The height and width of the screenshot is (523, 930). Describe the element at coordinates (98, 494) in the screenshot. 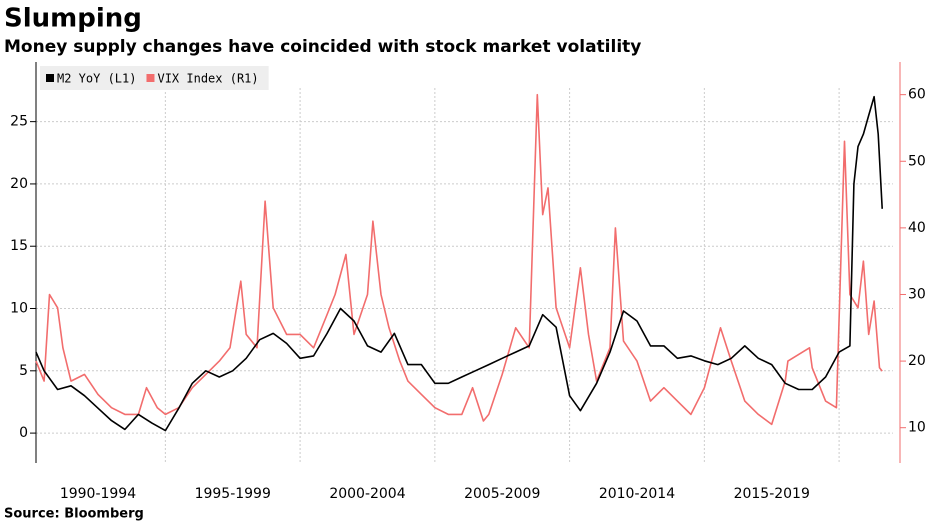

I see `x-tick-label: 1990-1994` at that location.